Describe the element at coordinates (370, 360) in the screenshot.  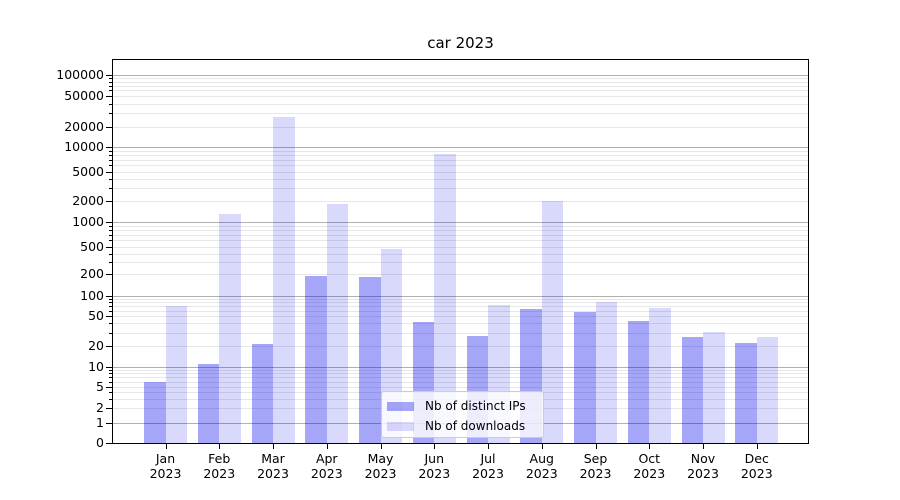
I see `bar-nb-of-distinct-ips-may` at that location.